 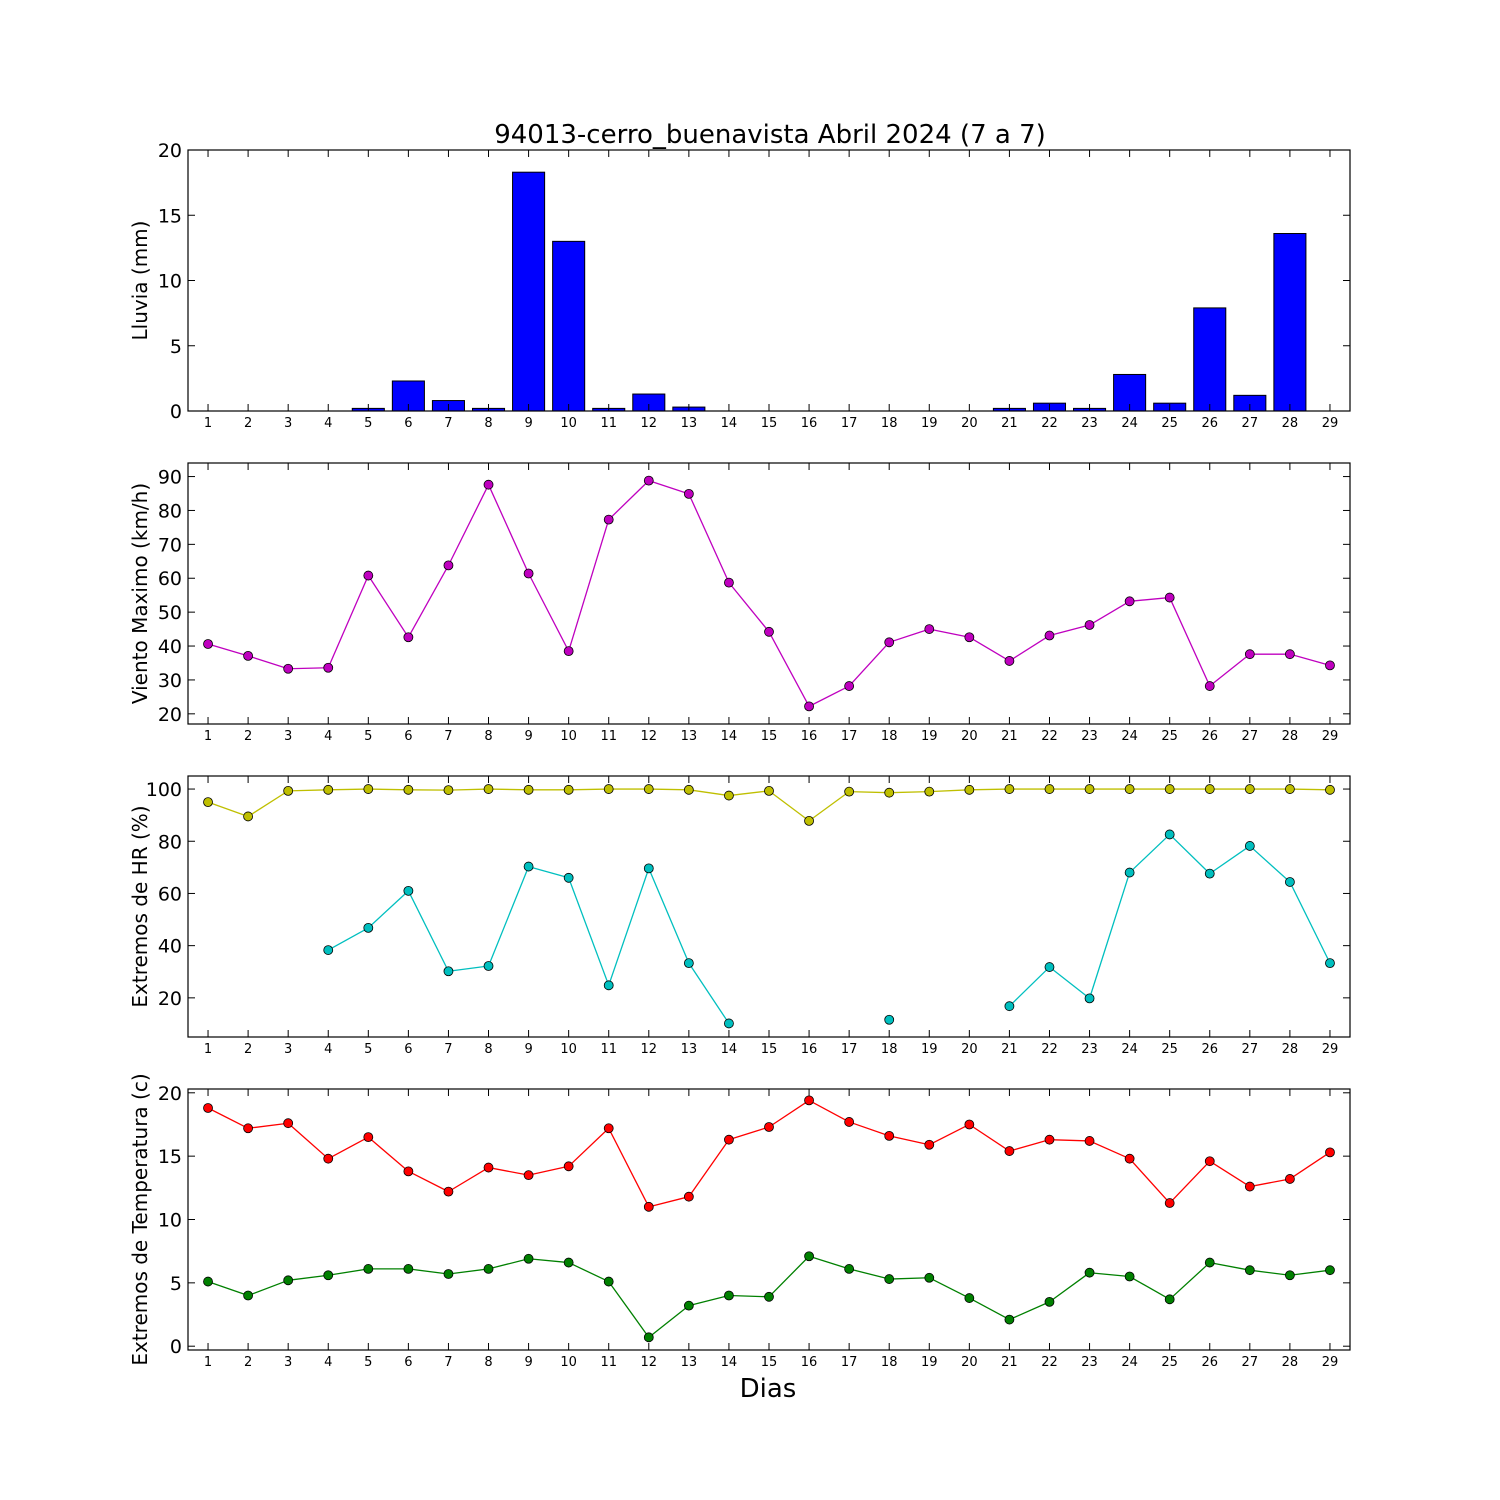 I want to click on x-tick-label: 3, so click(x=288, y=1362).